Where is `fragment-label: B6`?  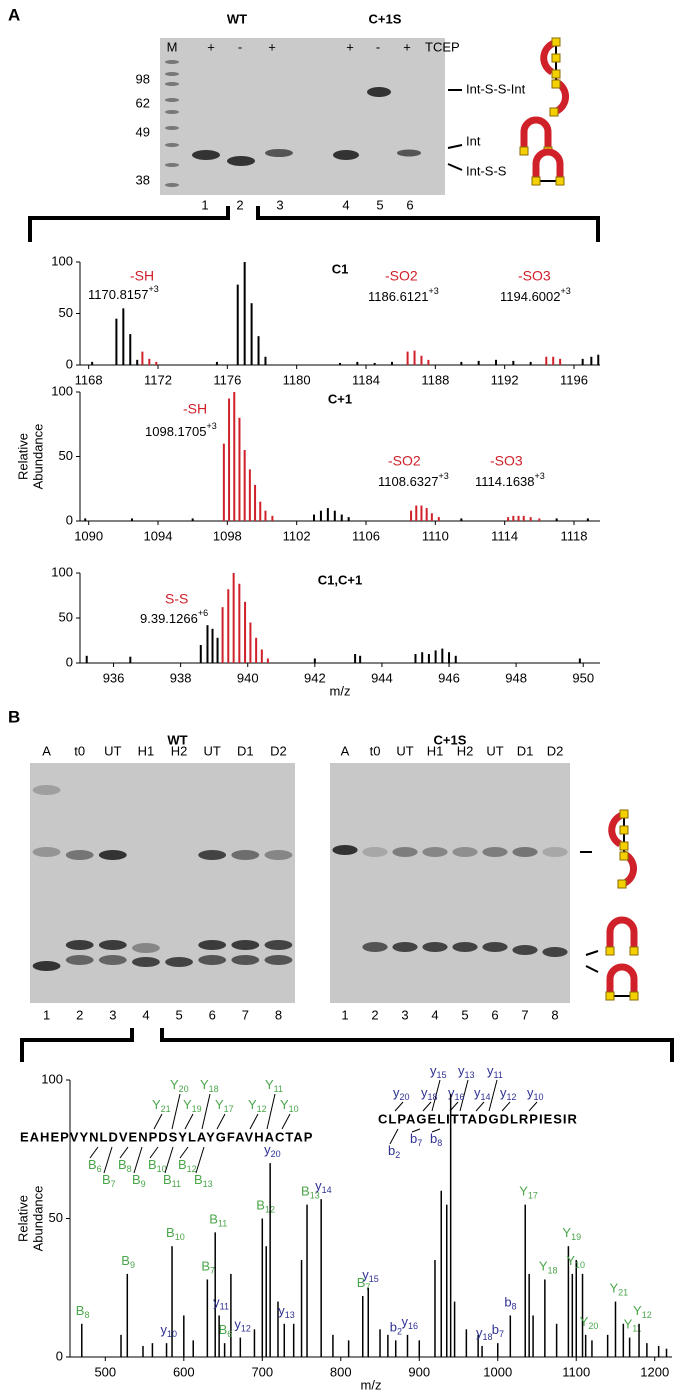 fragment-label: B6 is located at coordinates (95, 1165).